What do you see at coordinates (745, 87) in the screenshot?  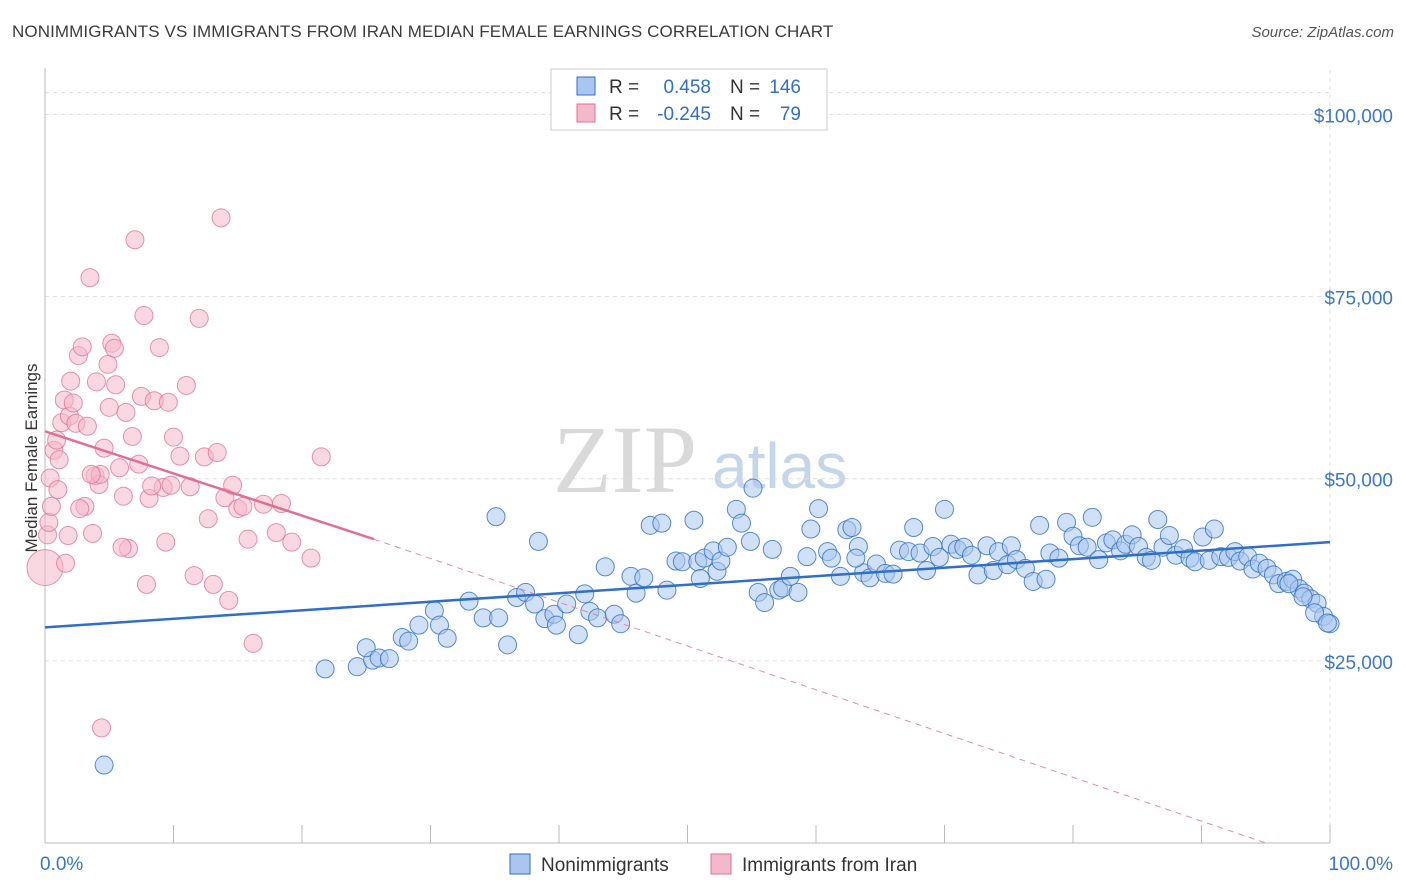 I see `n-label-nonimmigrants: N =` at bounding box center [745, 87].